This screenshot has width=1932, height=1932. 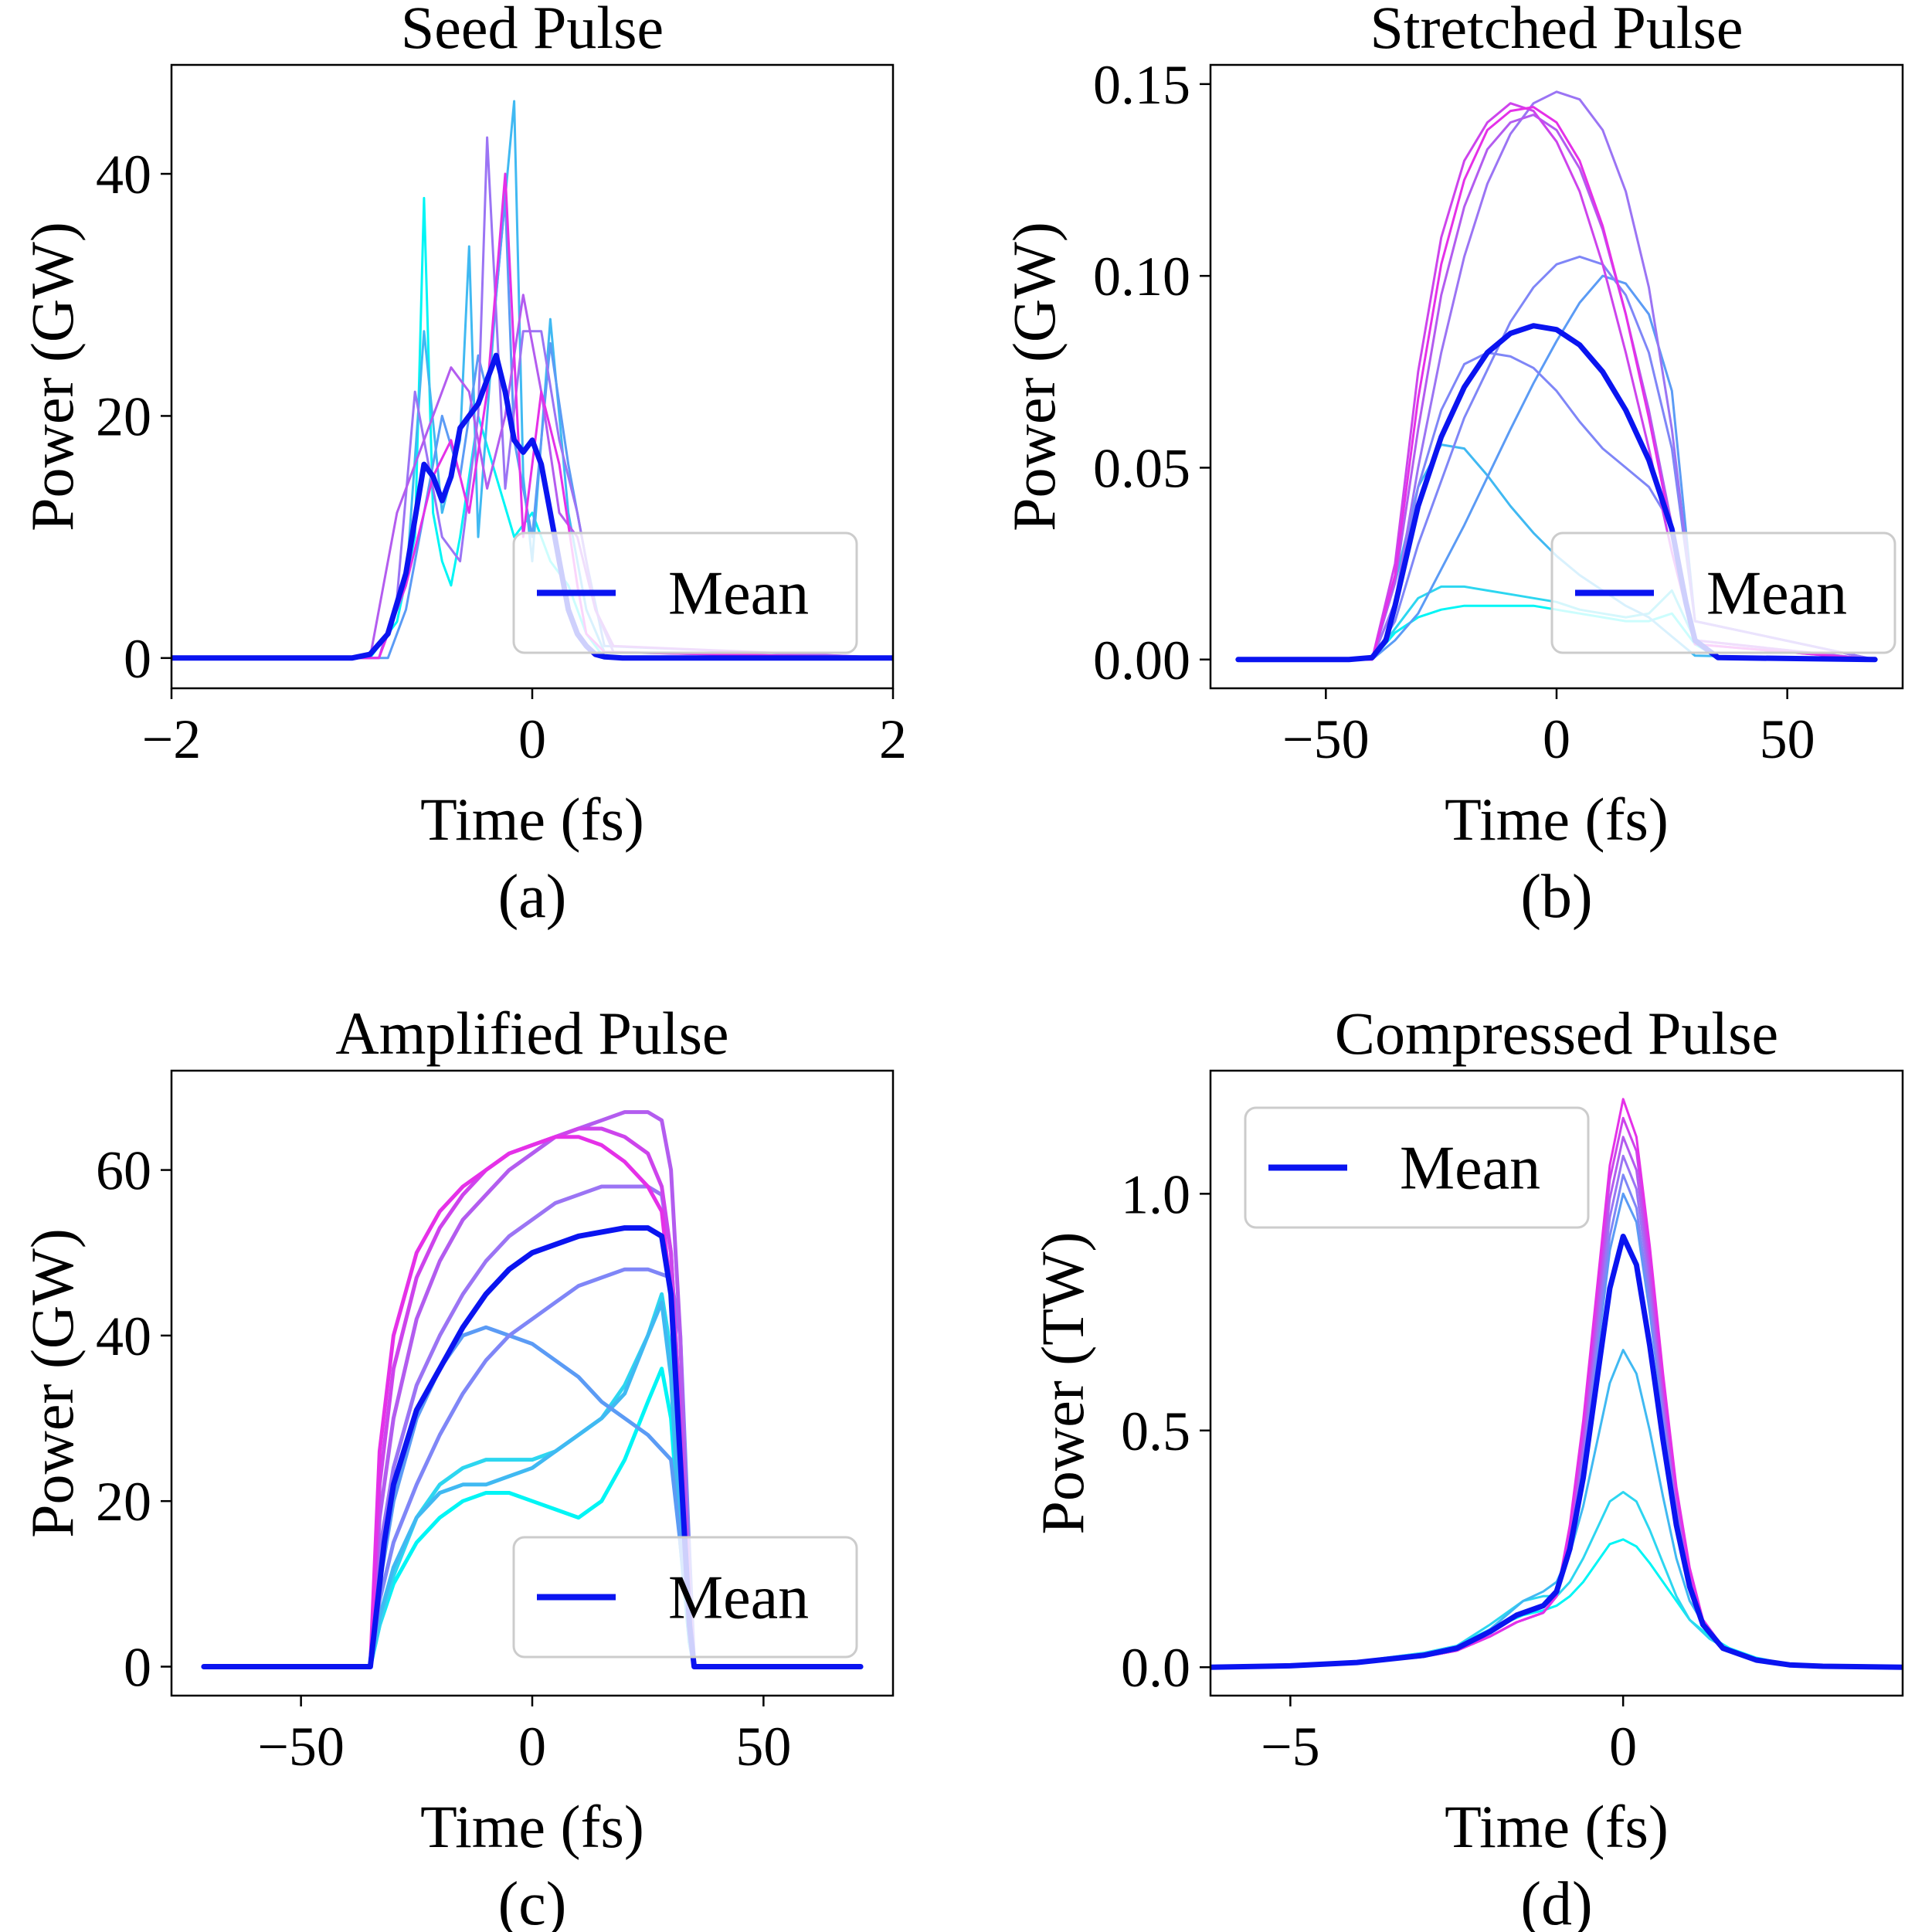 I want to click on chart-title: Stretched Pulse, so click(x=1556, y=31).